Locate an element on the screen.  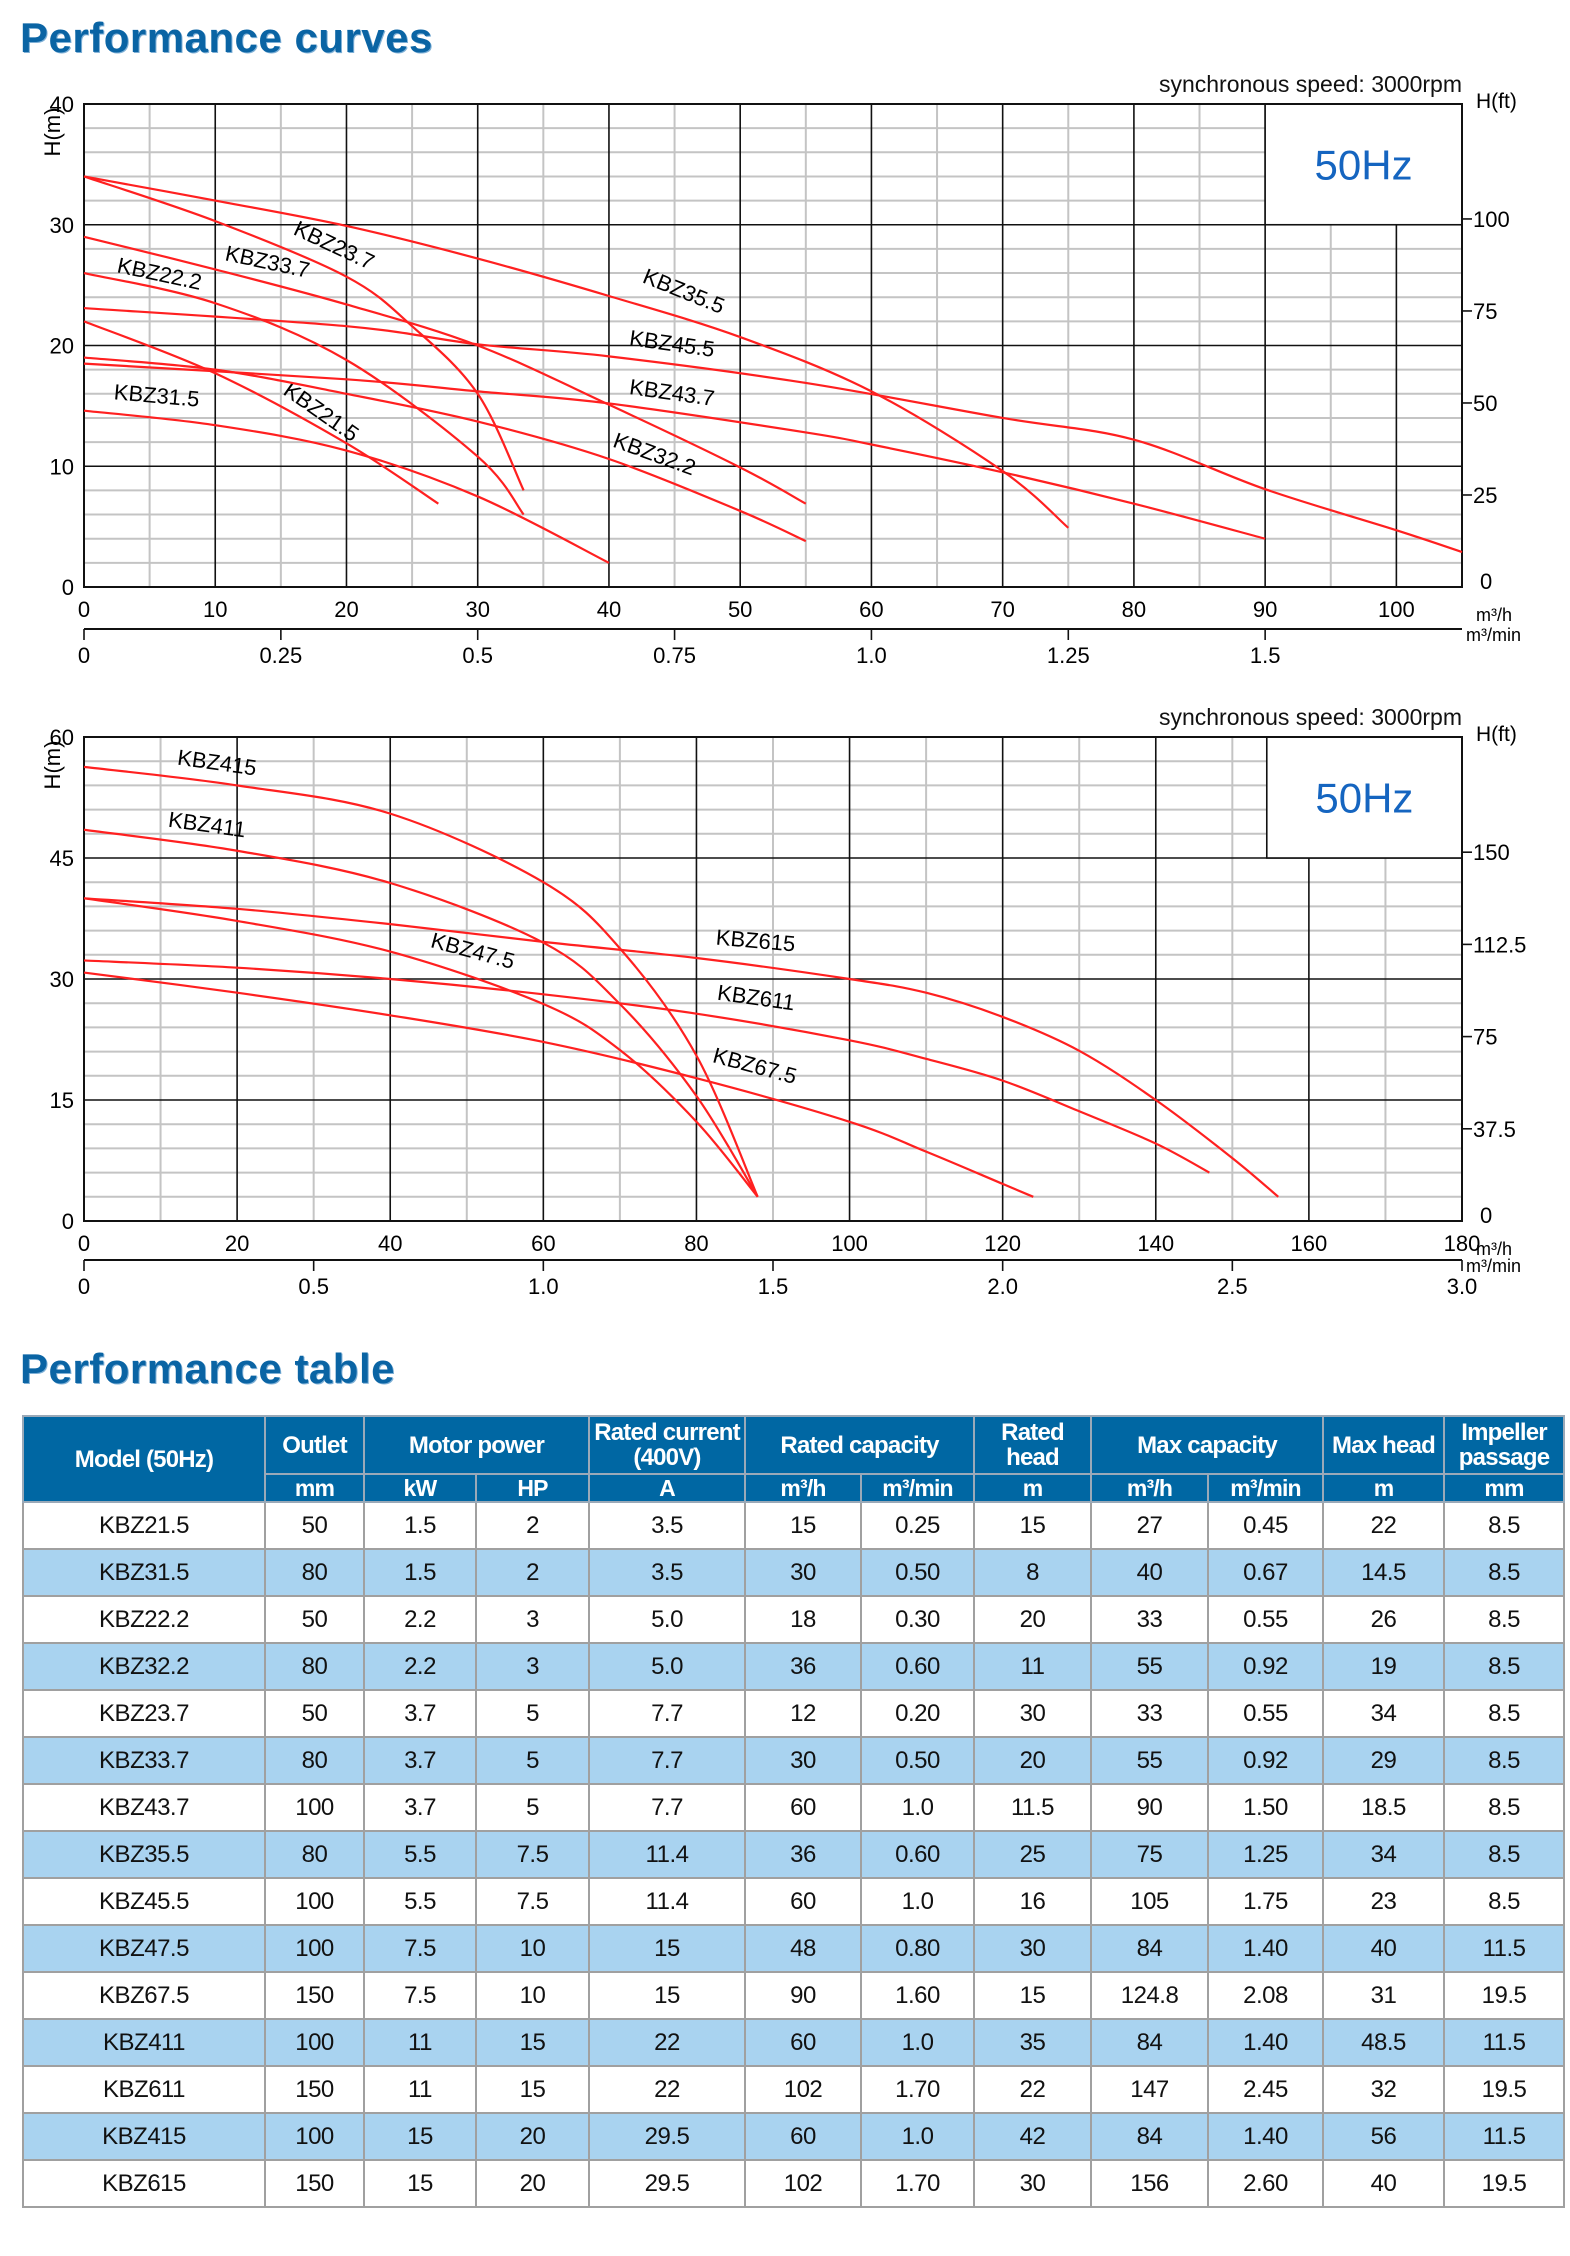
table-cell: 2 is located at coordinates (532, 1525).